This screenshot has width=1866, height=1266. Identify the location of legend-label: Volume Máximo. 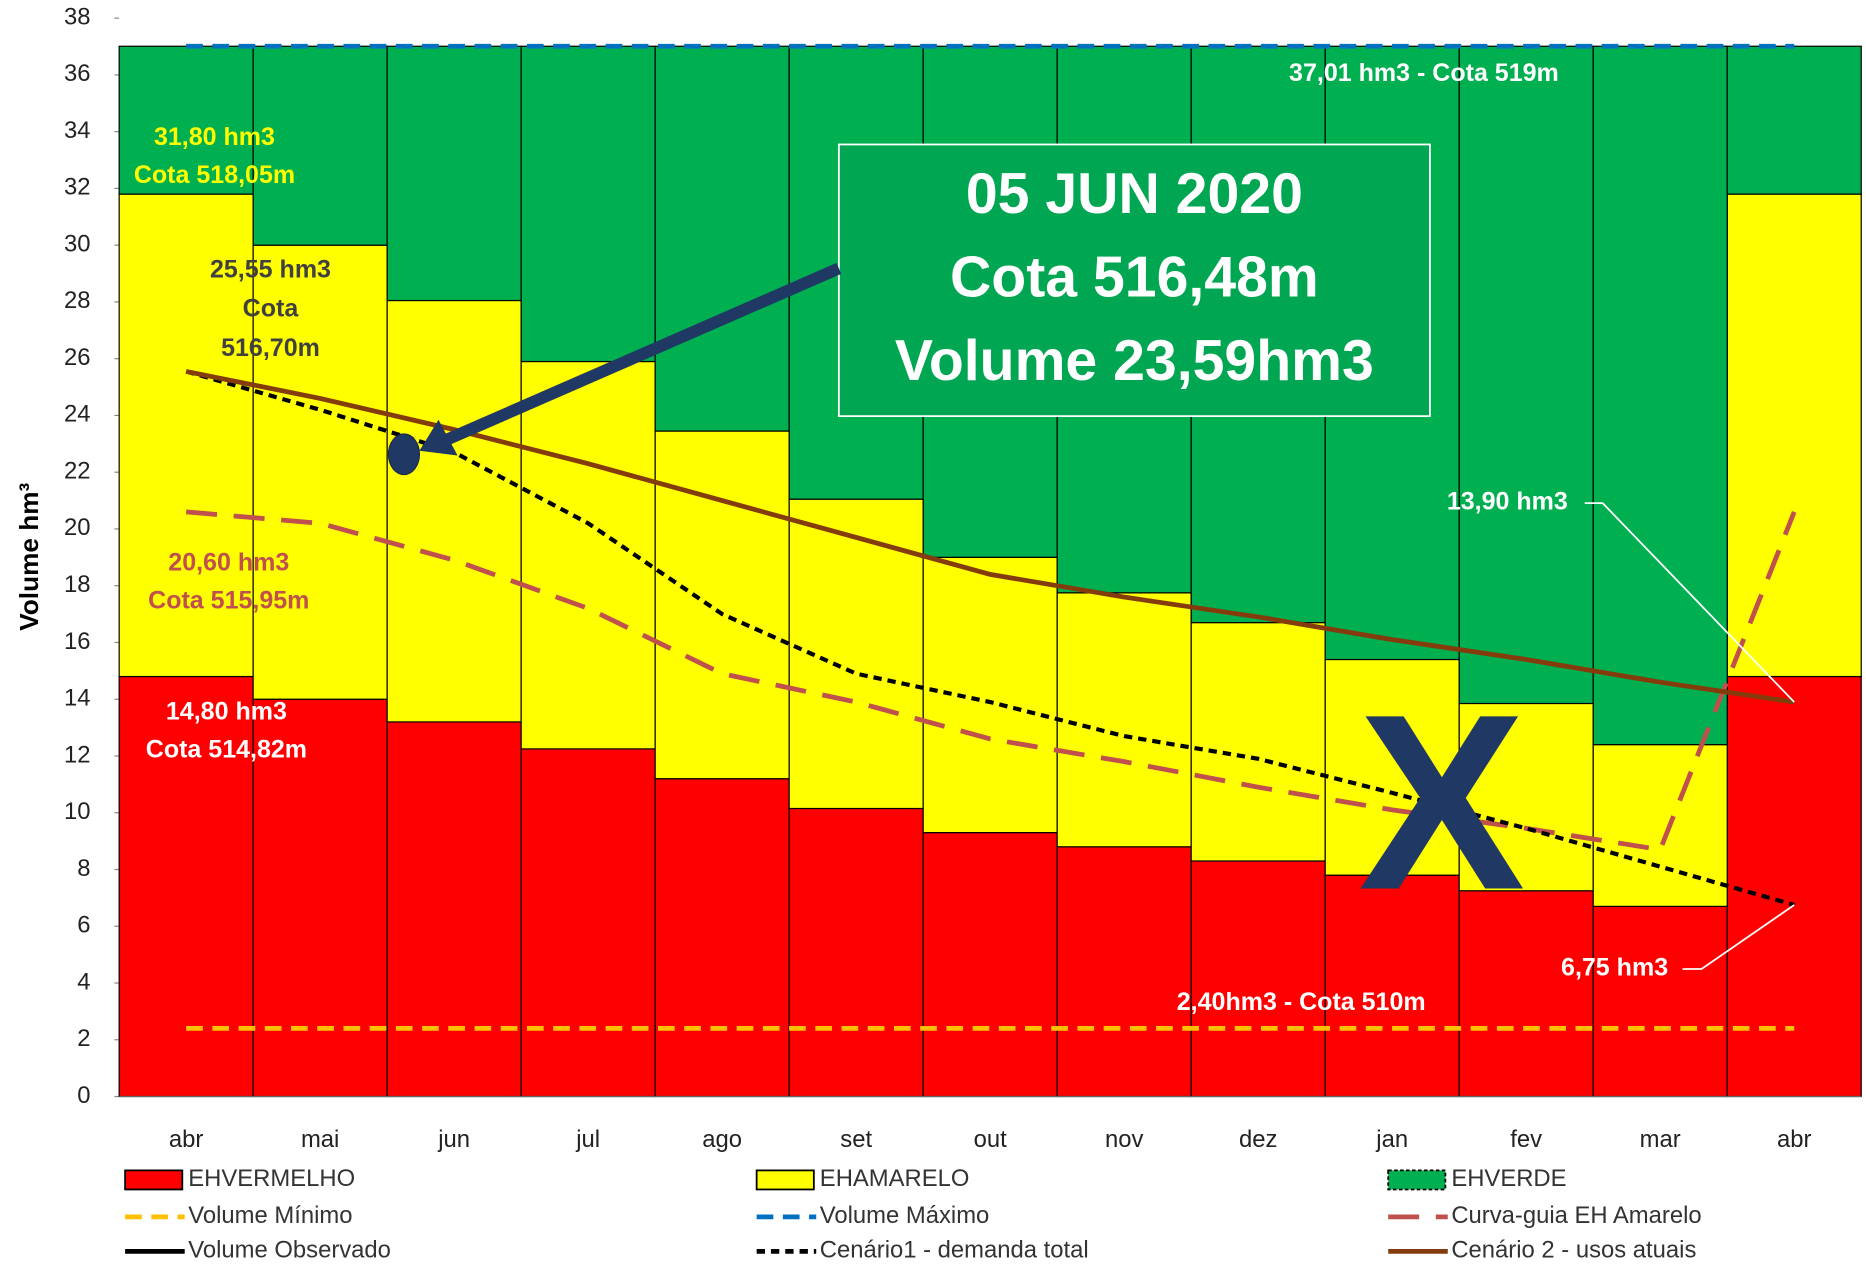
(905, 1215).